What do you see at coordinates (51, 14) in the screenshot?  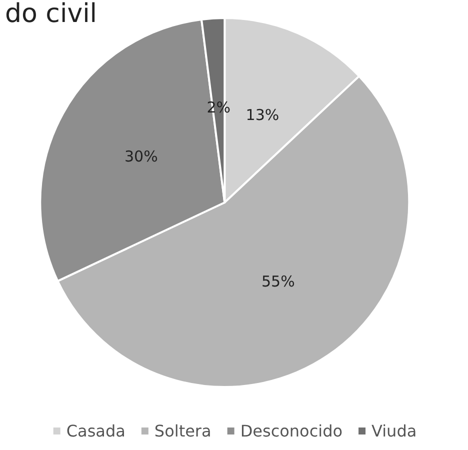 I see `chart-title: do civil` at bounding box center [51, 14].